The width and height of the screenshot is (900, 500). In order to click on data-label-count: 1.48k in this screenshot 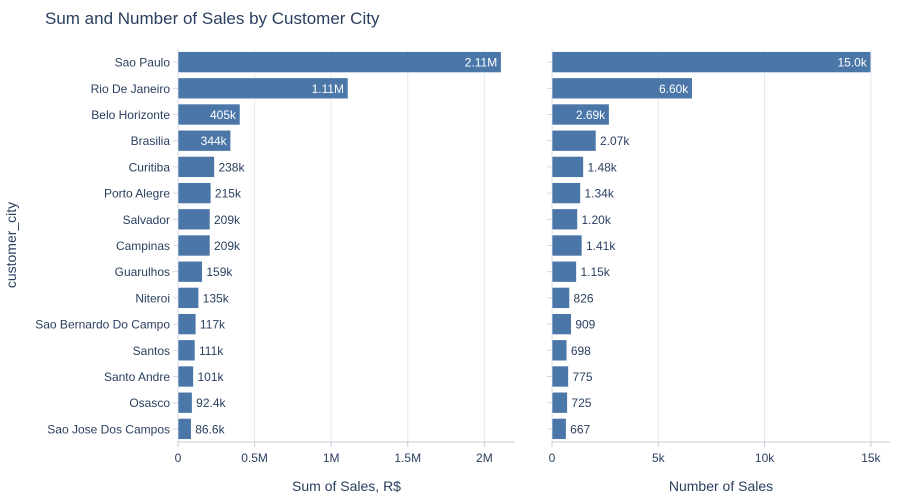, I will do `click(602, 167)`.